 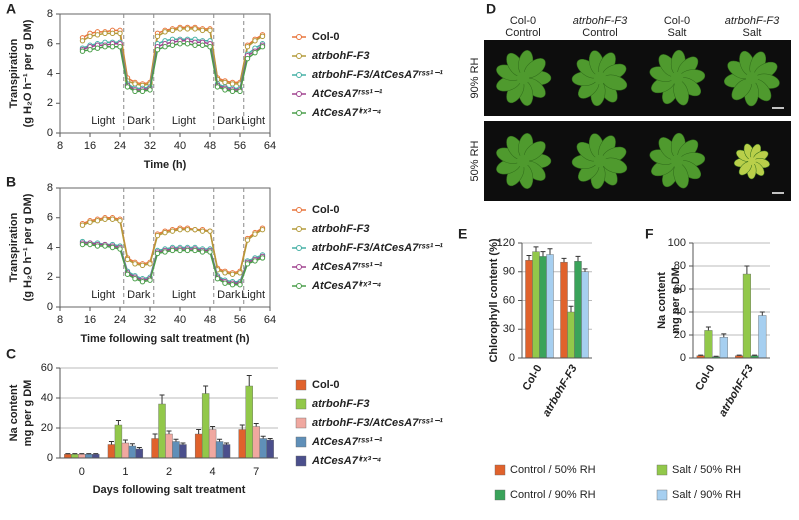 I want to click on y-axis-label: Na content, so click(x=662, y=300).